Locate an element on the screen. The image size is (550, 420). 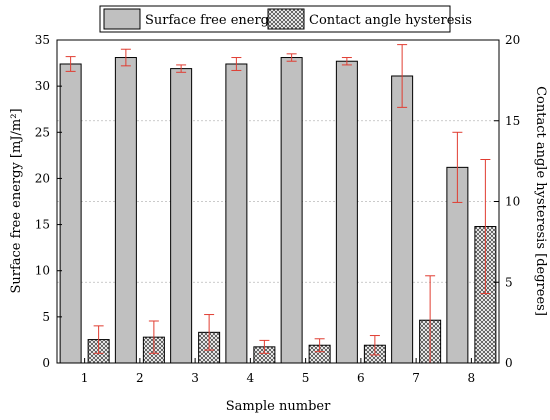
y-axis-left-title: Surface free energy [mJ/m²] is located at coordinates (16, 200).